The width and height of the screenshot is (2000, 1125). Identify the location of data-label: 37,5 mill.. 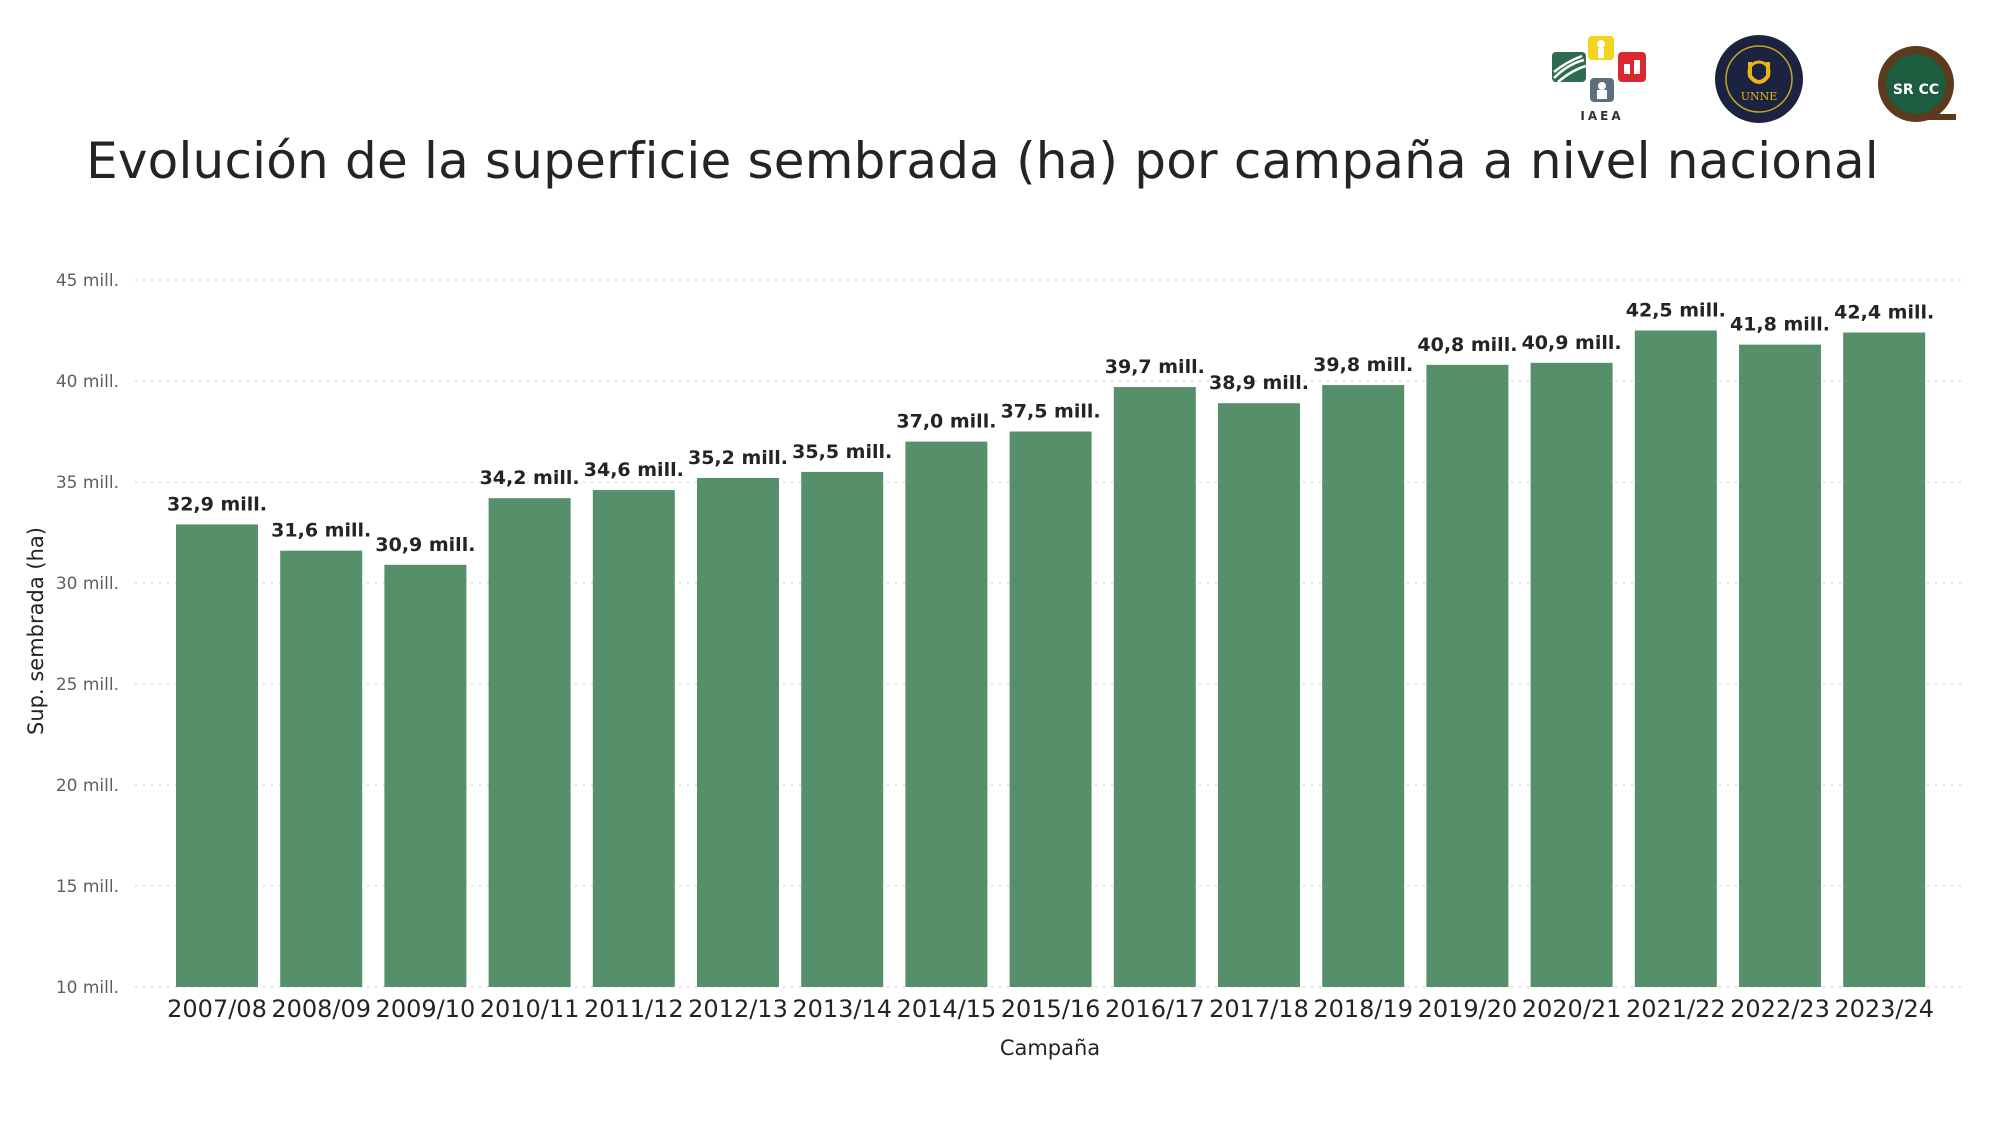
(1051, 412).